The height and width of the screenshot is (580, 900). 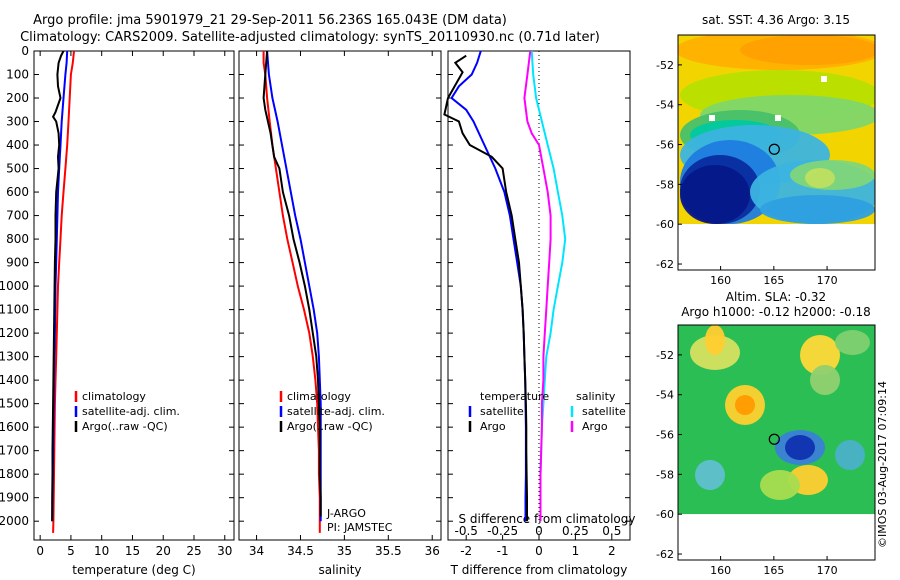 I want to click on legend-entry: satellite-adj. clim., so click(x=336, y=411).